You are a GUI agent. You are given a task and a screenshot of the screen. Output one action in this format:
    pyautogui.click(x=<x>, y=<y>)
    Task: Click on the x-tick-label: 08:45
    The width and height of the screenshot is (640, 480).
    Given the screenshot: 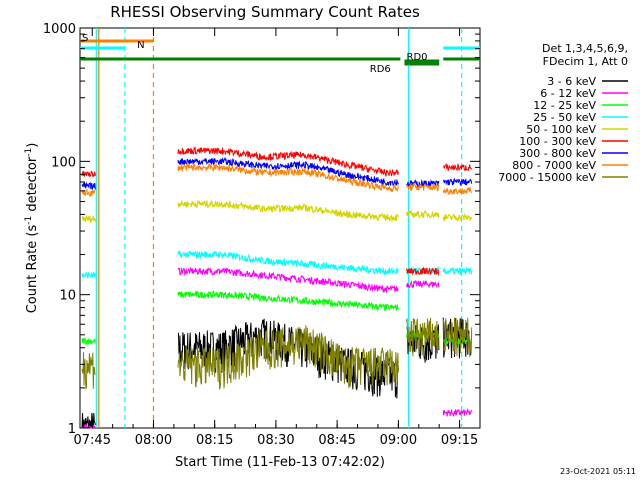 What is the action you would take?
    pyautogui.click(x=336, y=440)
    